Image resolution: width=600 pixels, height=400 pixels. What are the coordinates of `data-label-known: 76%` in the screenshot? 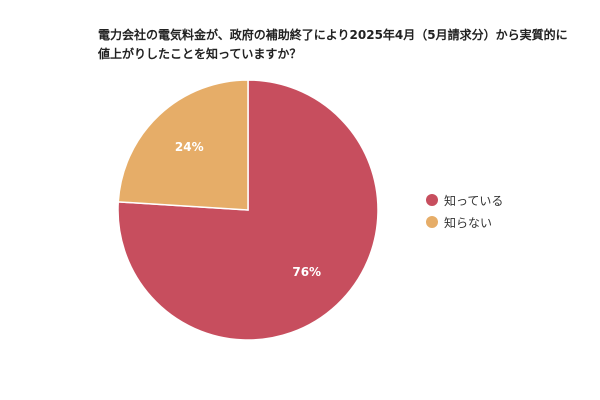 It's located at (306, 272).